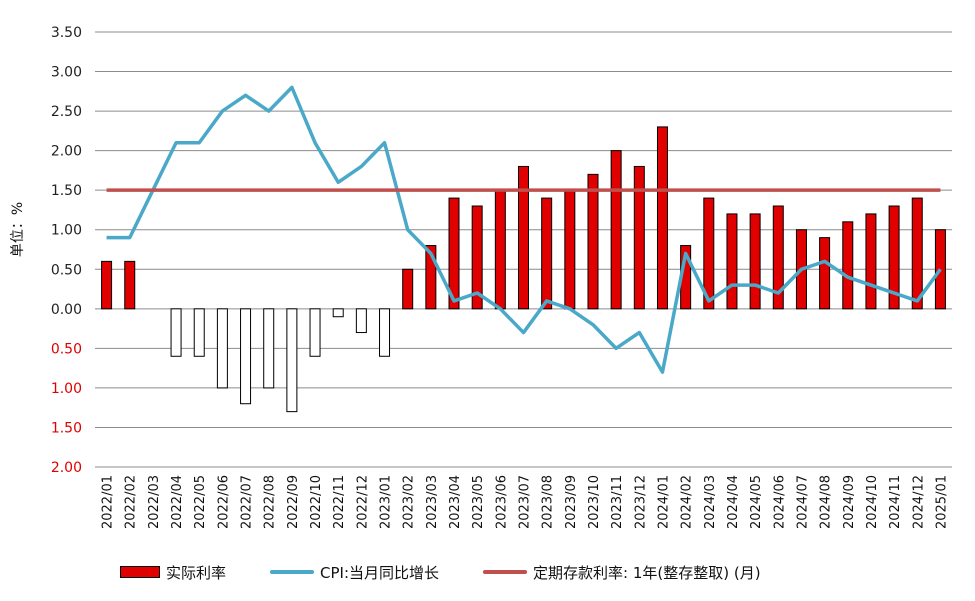 The width and height of the screenshot is (975, 601). I want to click on legend-item-deposit-rate: 定期存款利率: 1年(整存整取) (月), so click(622, 572).